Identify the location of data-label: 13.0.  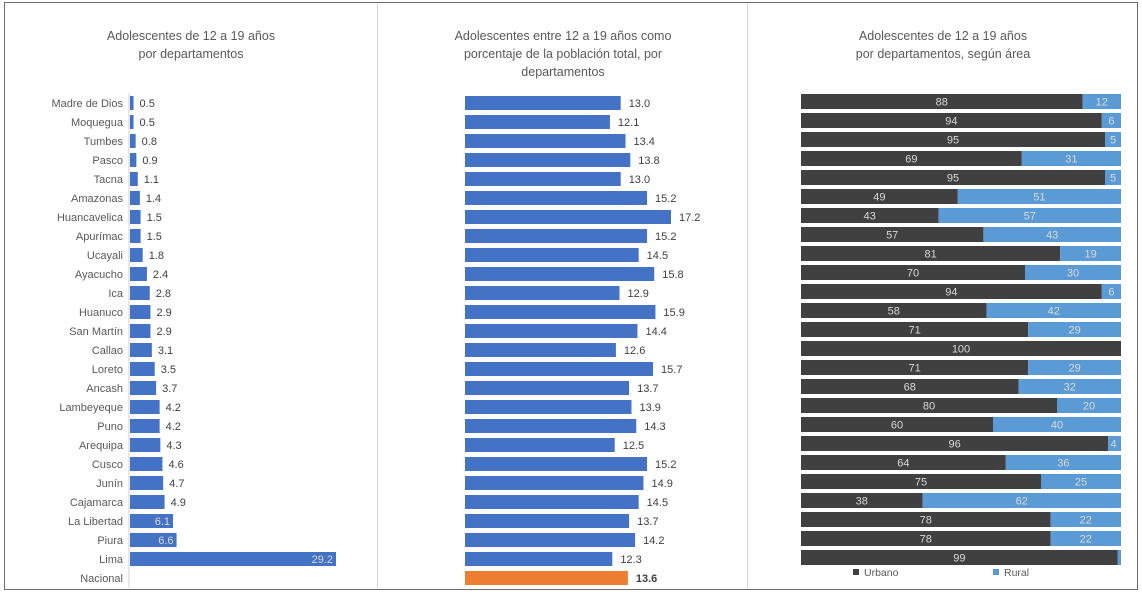
(639, 180).